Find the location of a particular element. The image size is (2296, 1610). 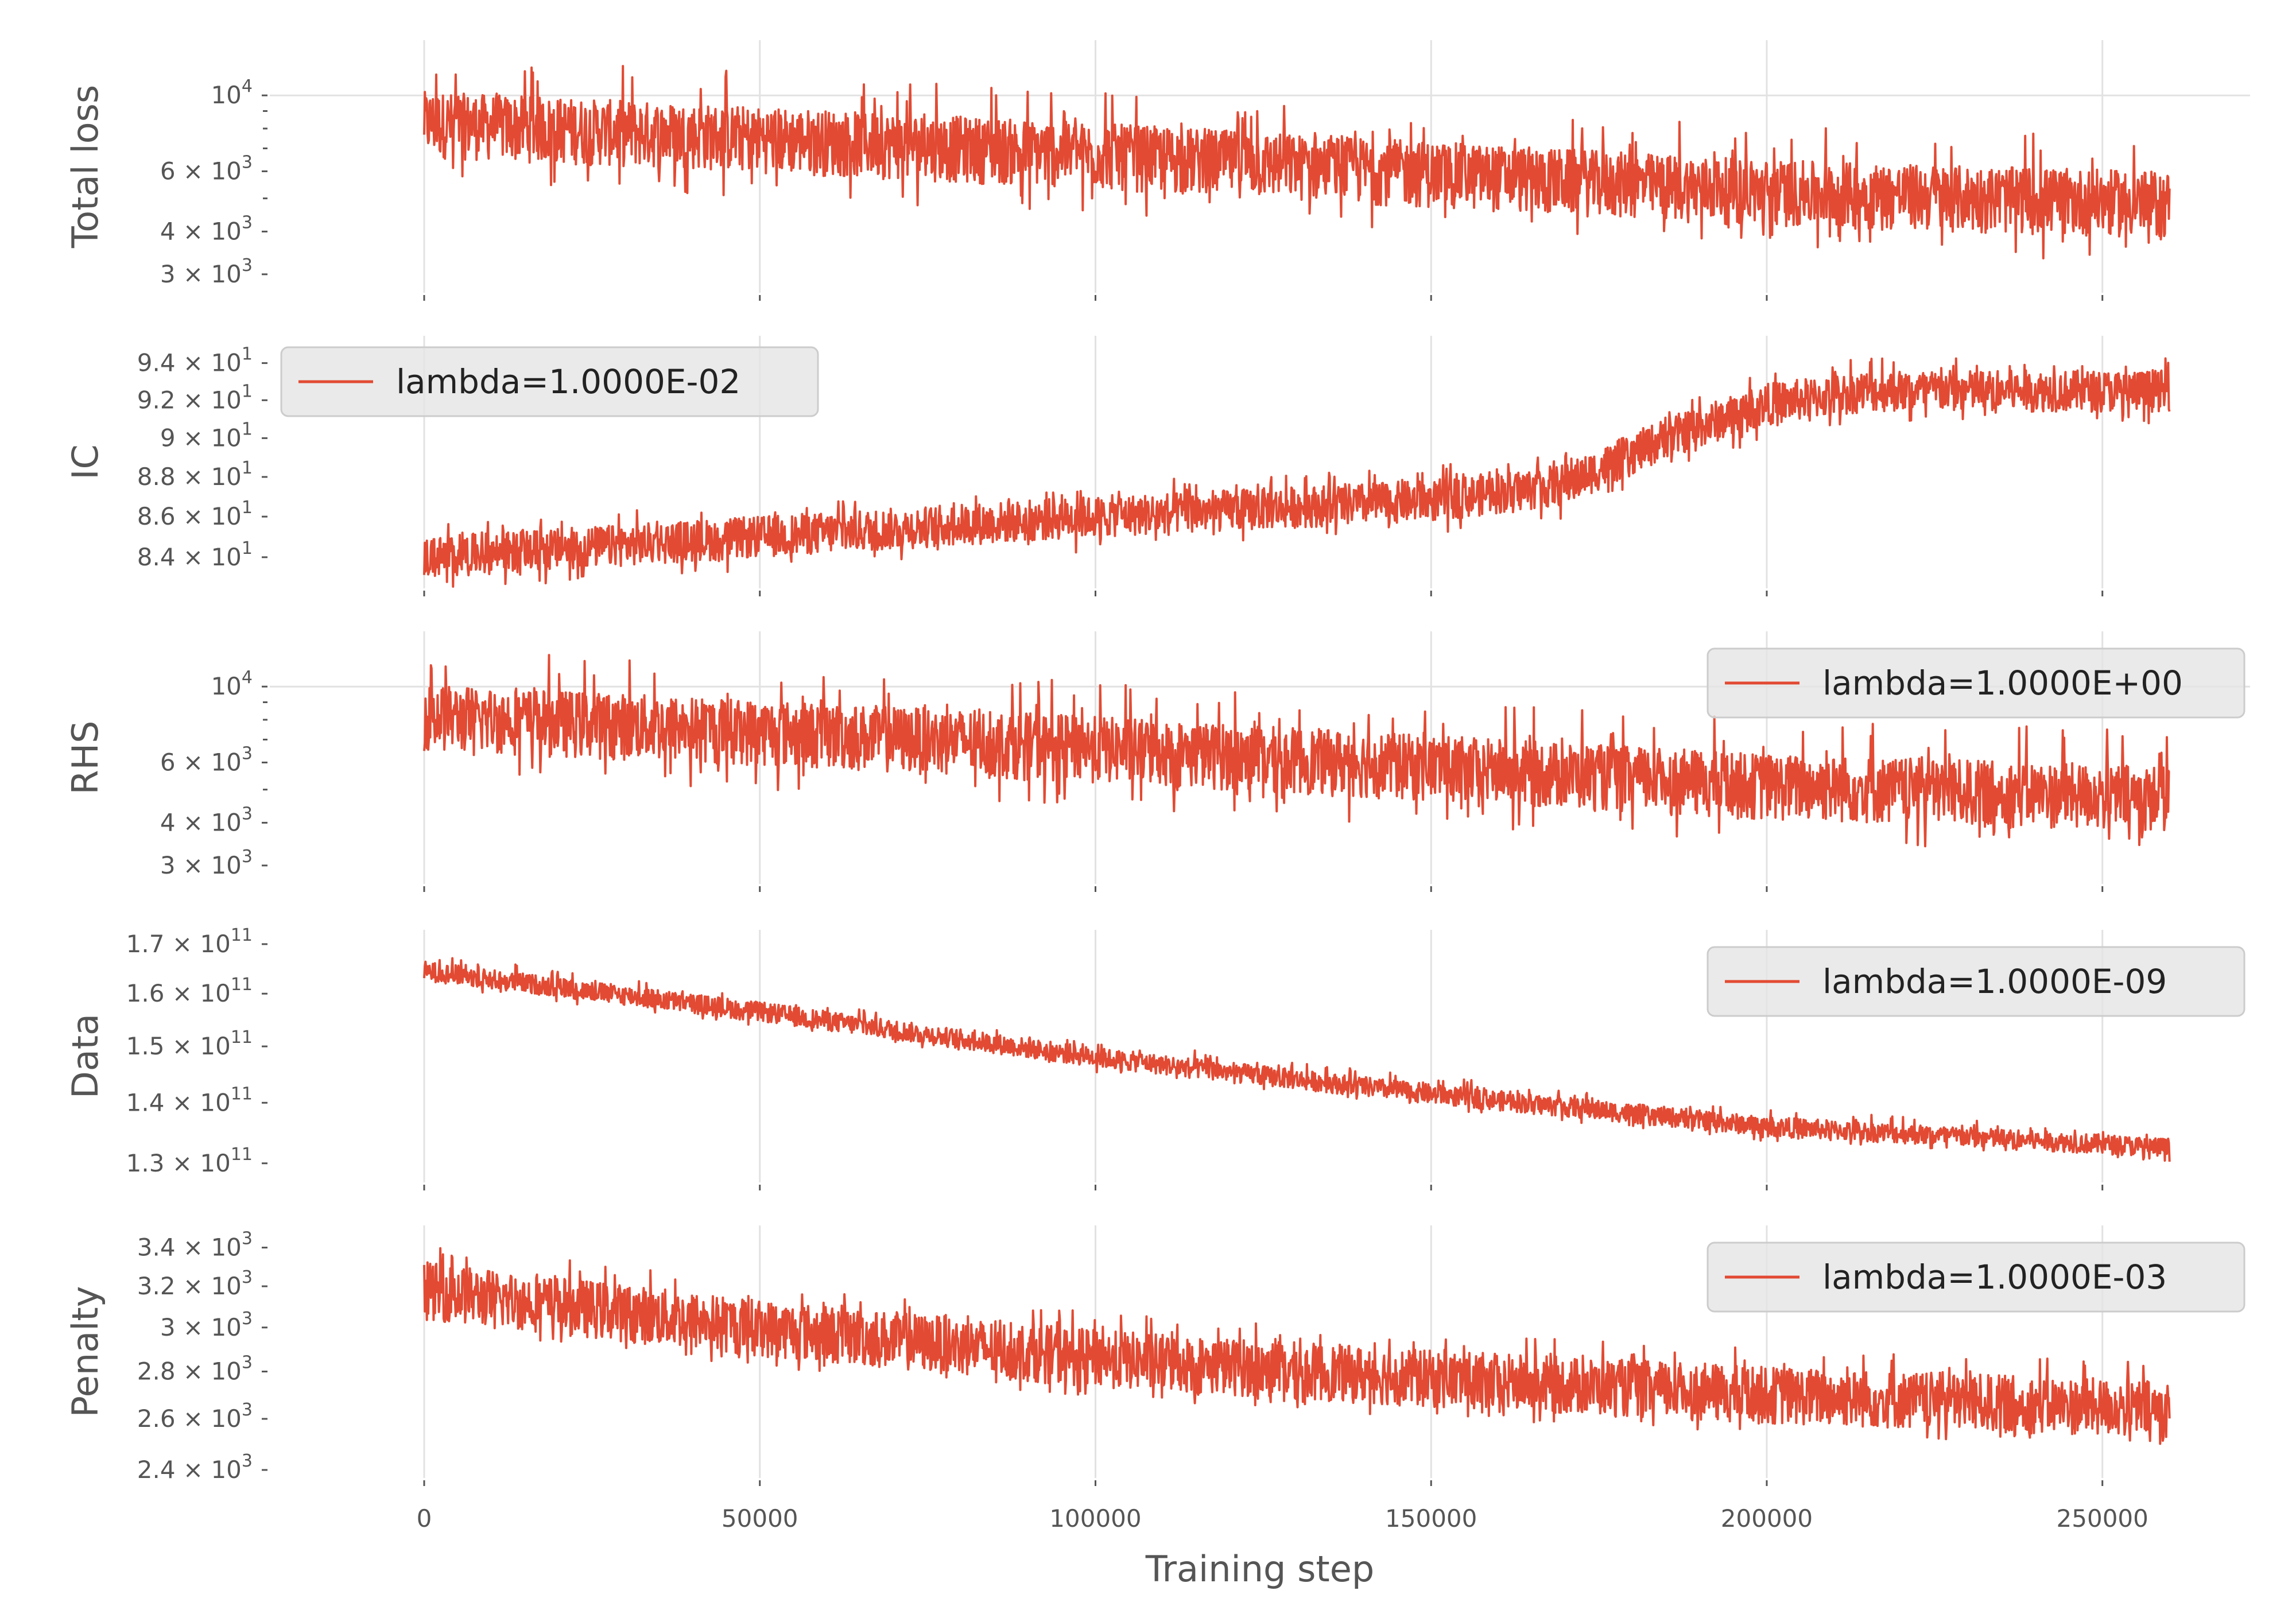

y-axis-label-ic: IC is located at coordinates (85, 462).